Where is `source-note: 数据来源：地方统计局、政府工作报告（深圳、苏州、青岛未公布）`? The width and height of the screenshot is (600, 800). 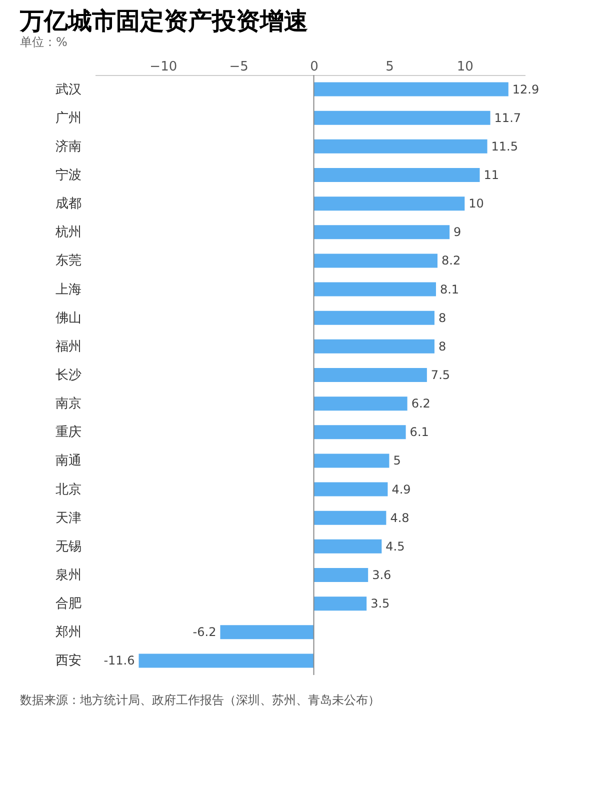 source-note: 数据来源：地方统计局、政府工作报告（深圳、苏州、青岛未公布） is located at coordinates (200, 700).